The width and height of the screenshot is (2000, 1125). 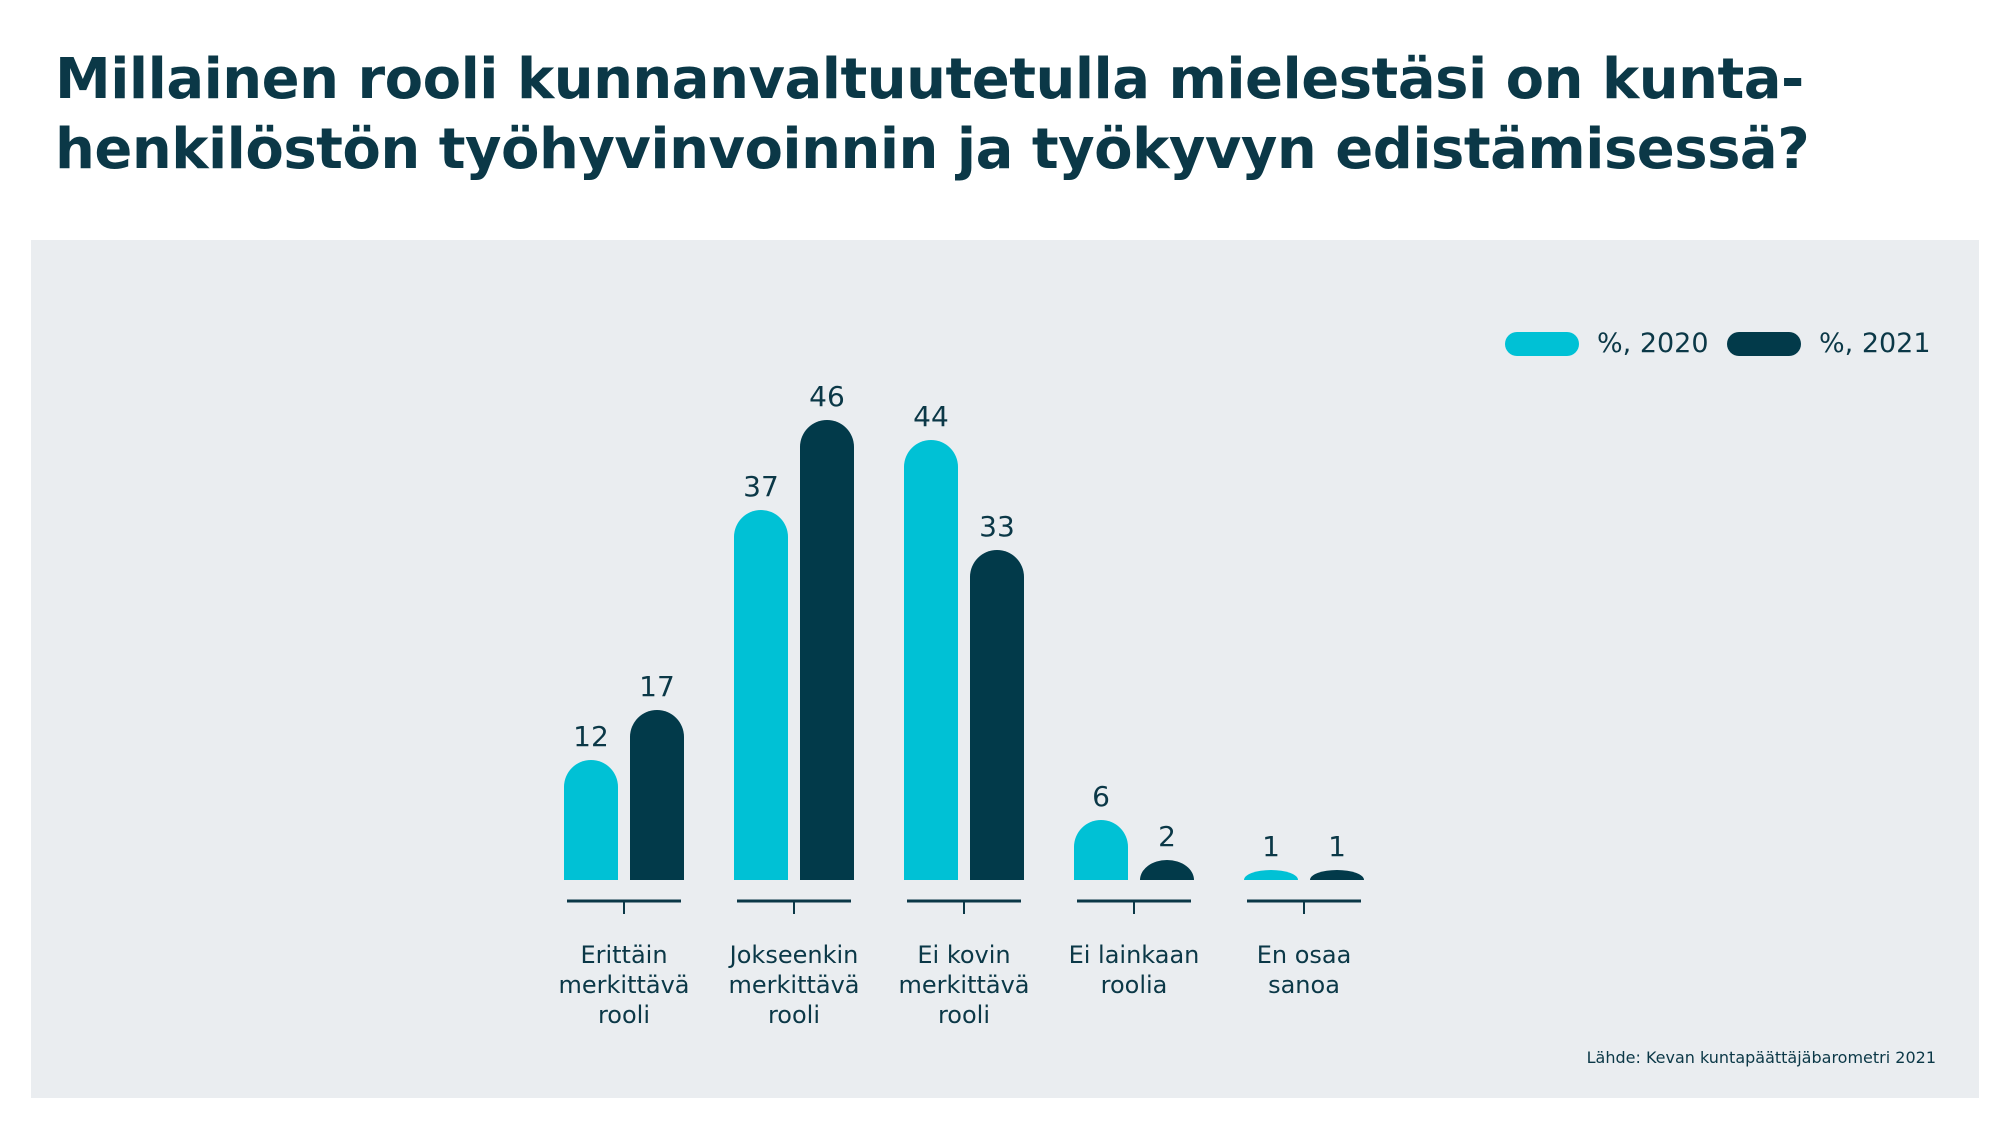 What do you see at coordinates (1337, 846) in the screenshot?
I see `value-label-4-series-1: 1` at bounding box center [1337, 846].